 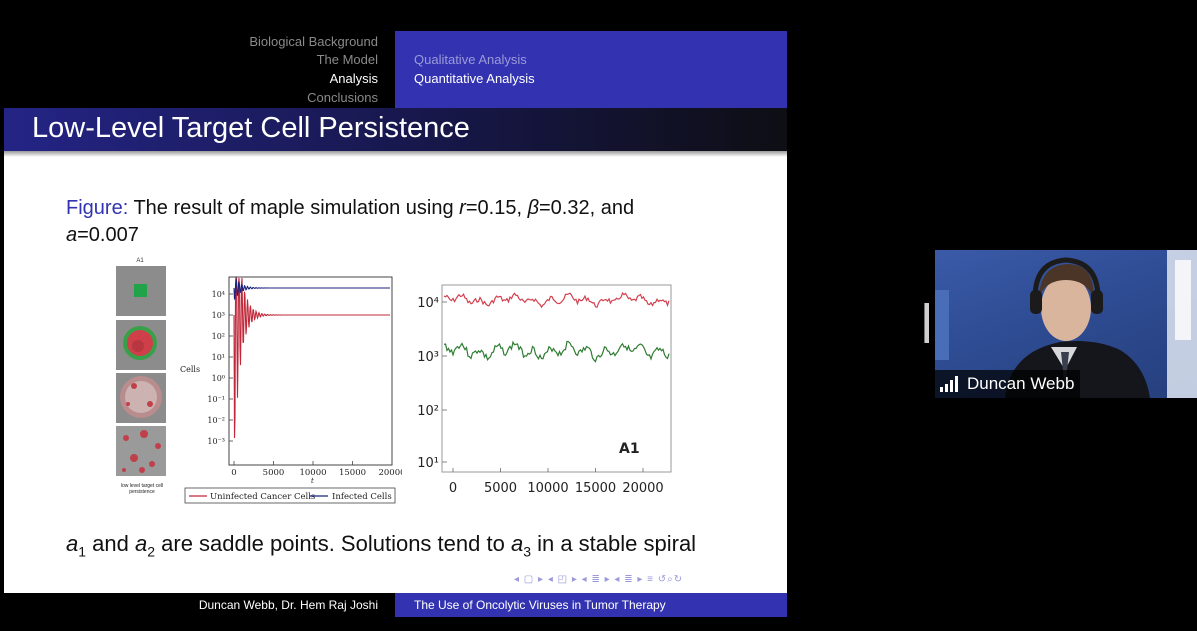 I want to click on caption-r-value: =0.15,, so click(x=496, y=208).